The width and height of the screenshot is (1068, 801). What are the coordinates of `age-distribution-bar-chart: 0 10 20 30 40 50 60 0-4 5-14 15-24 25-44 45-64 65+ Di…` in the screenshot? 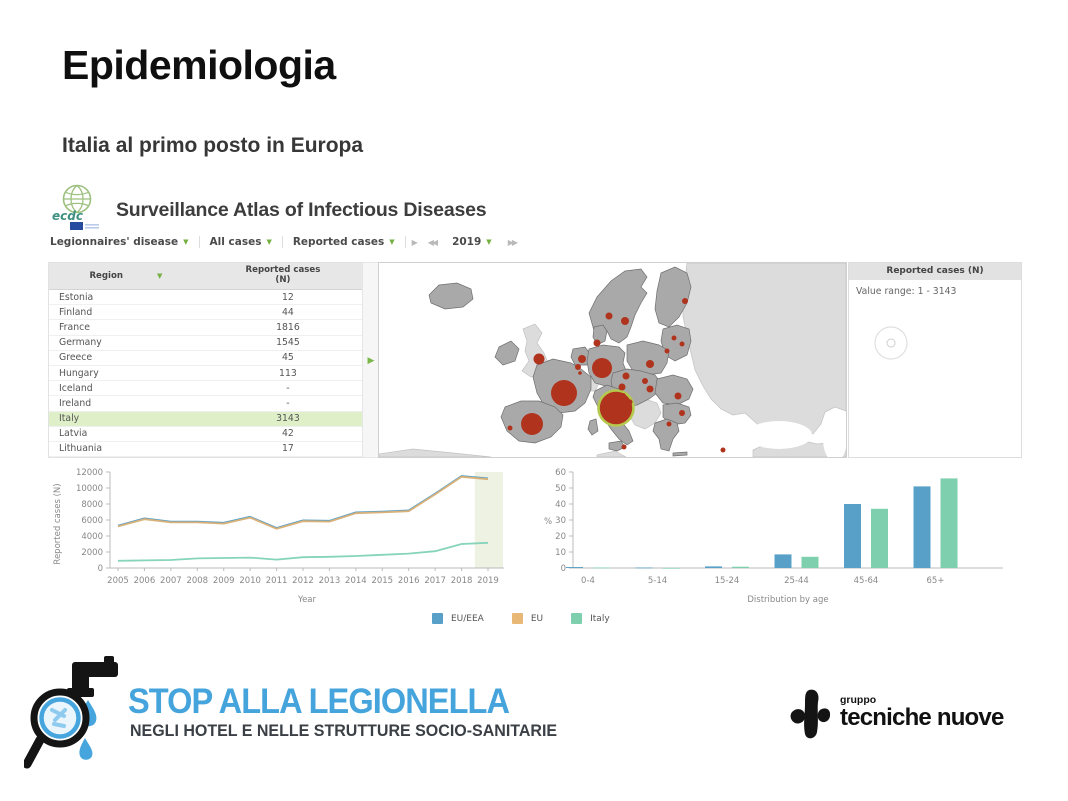 It's located at (773, 536).